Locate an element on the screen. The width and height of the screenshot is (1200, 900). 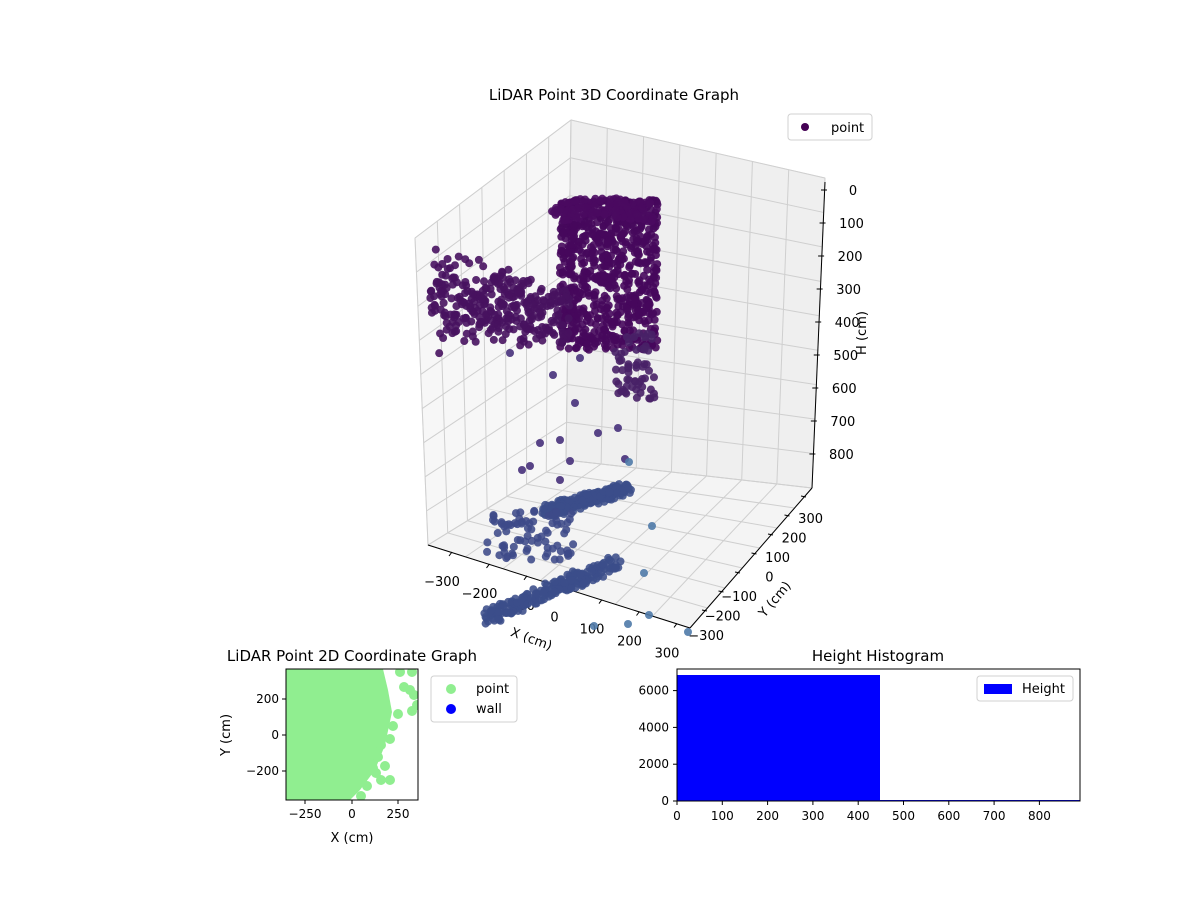
y-axis-label: Y (cm) is located at coordinates (774, 600).